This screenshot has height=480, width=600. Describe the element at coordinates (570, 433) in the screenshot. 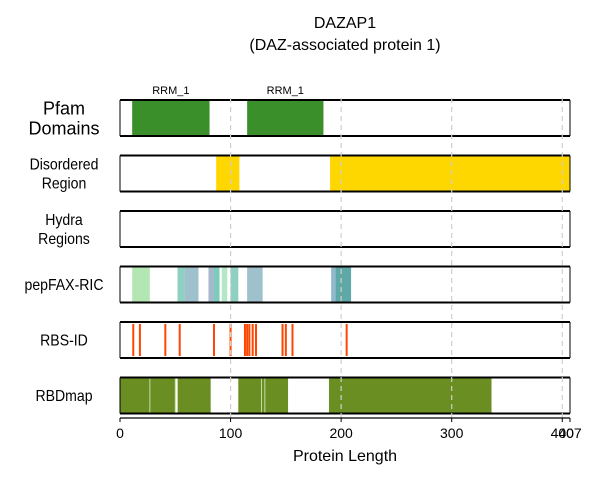

I see `x-tick-label-5: 407` at that location.